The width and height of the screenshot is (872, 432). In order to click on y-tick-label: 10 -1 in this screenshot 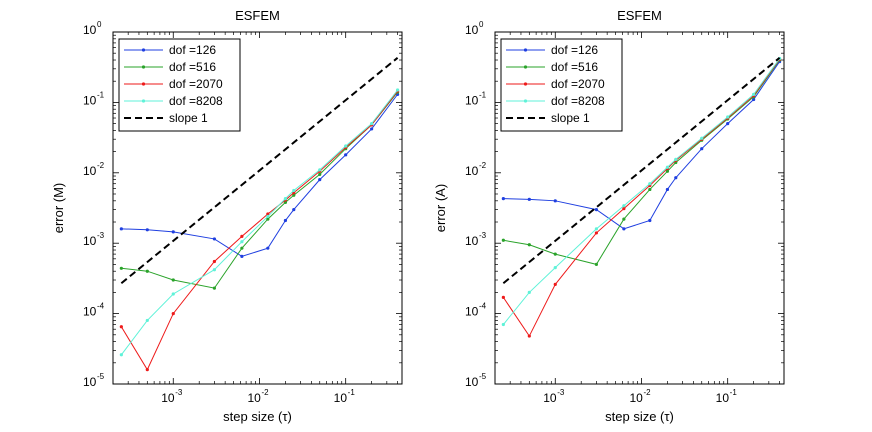, I will do `click(94, 98)`.